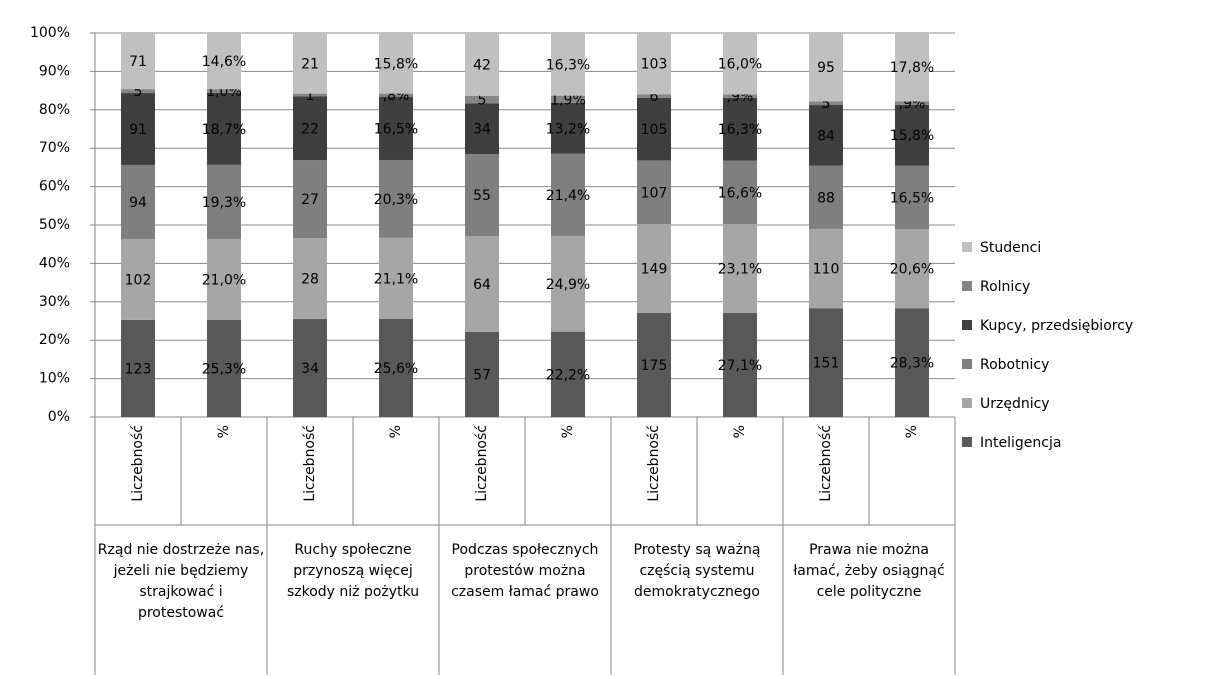  I want to click on data-label: 14,6%, so click(224, 62).